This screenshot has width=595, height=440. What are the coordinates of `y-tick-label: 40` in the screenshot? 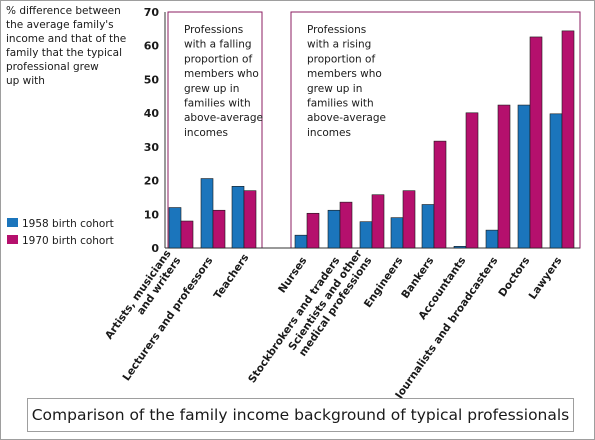 It's located at (152, 113).